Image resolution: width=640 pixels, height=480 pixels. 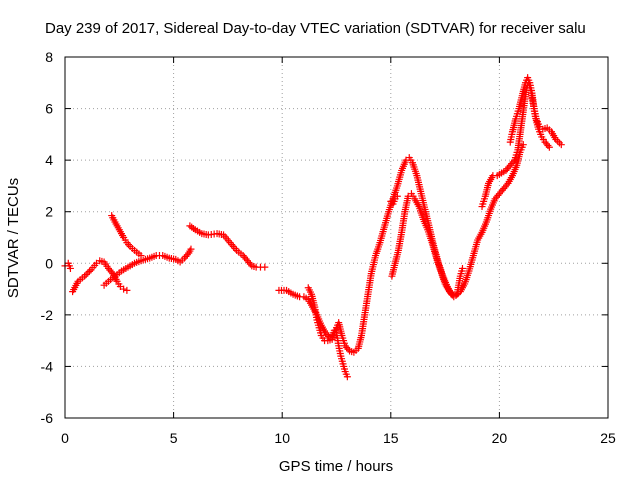 I want to click on x-tick-label: 25, so click(x=608, y=438).